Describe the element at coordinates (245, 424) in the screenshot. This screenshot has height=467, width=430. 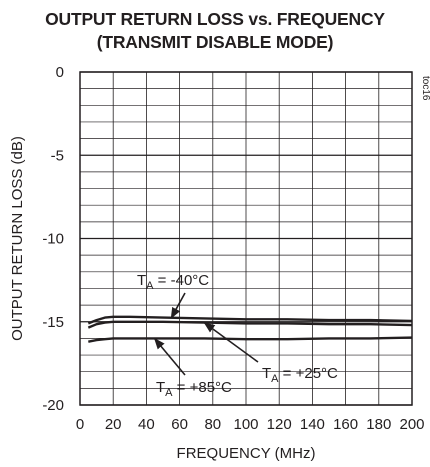
I see `x-tick-label: 100` at that location.